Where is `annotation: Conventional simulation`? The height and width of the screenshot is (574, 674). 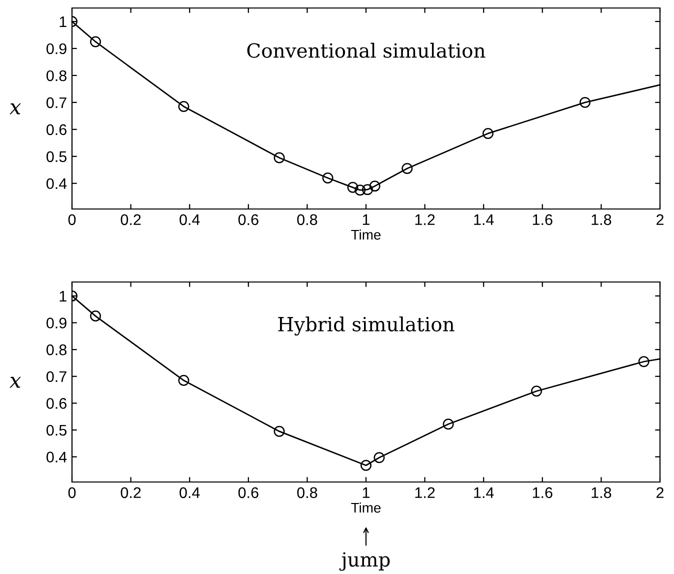
annotation: Conventional simulation is located at coordinates (366, 50).